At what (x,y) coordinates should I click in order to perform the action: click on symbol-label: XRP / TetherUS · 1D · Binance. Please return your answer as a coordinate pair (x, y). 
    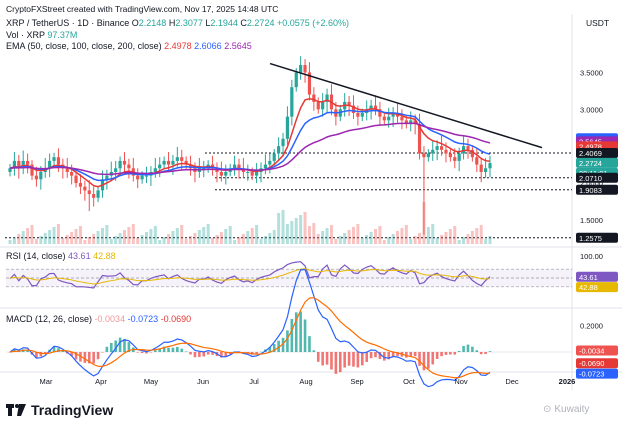
    Looking at the image, I should click on (68, 23).